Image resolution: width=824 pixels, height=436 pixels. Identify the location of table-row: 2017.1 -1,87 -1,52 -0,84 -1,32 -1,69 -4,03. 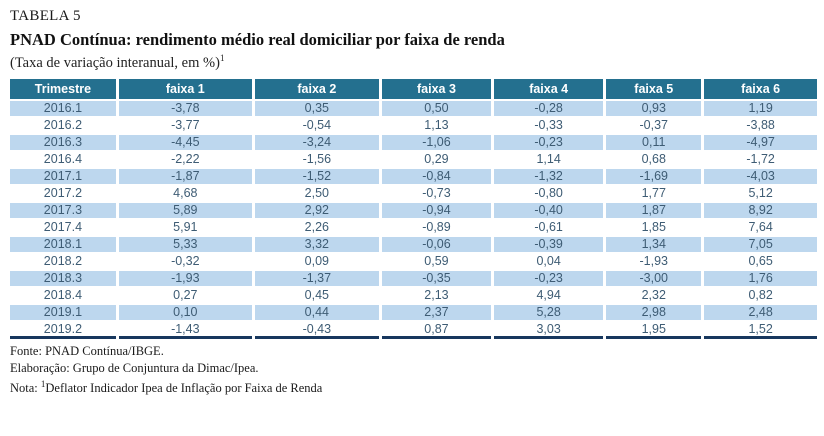
(413, 176).